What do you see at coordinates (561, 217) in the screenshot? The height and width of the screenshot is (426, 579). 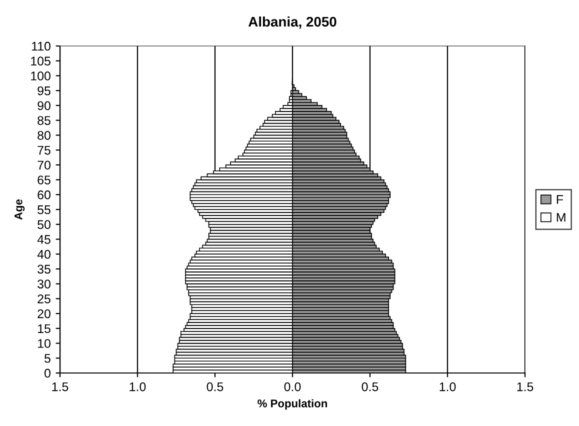 I see `legend-label: M` at bounding box center [561, 217].